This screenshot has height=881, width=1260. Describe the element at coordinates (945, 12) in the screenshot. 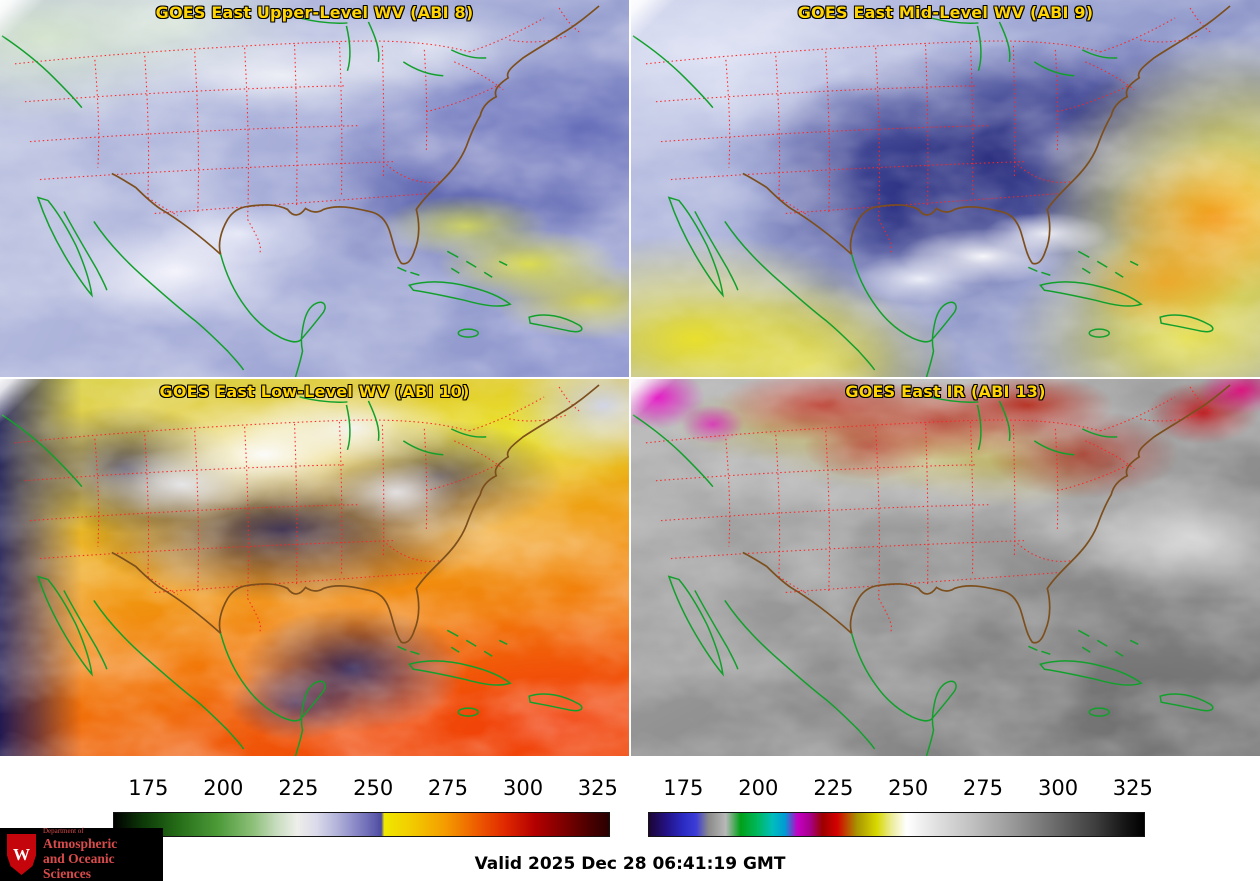

I see `panel-title-abi9: GOES East Mid-Level WV (ABI 9)` at that location.